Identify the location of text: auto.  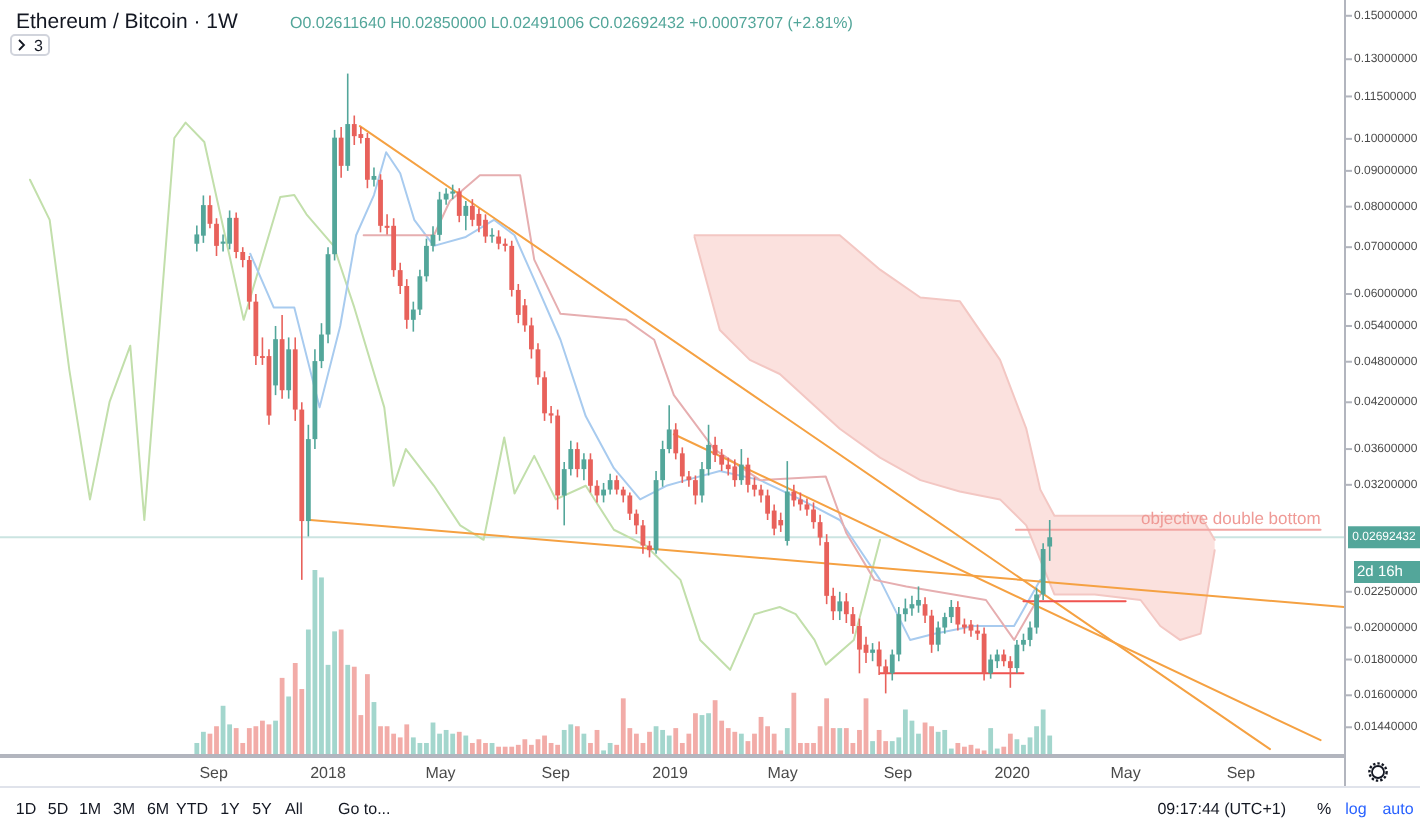
(1398, 809).